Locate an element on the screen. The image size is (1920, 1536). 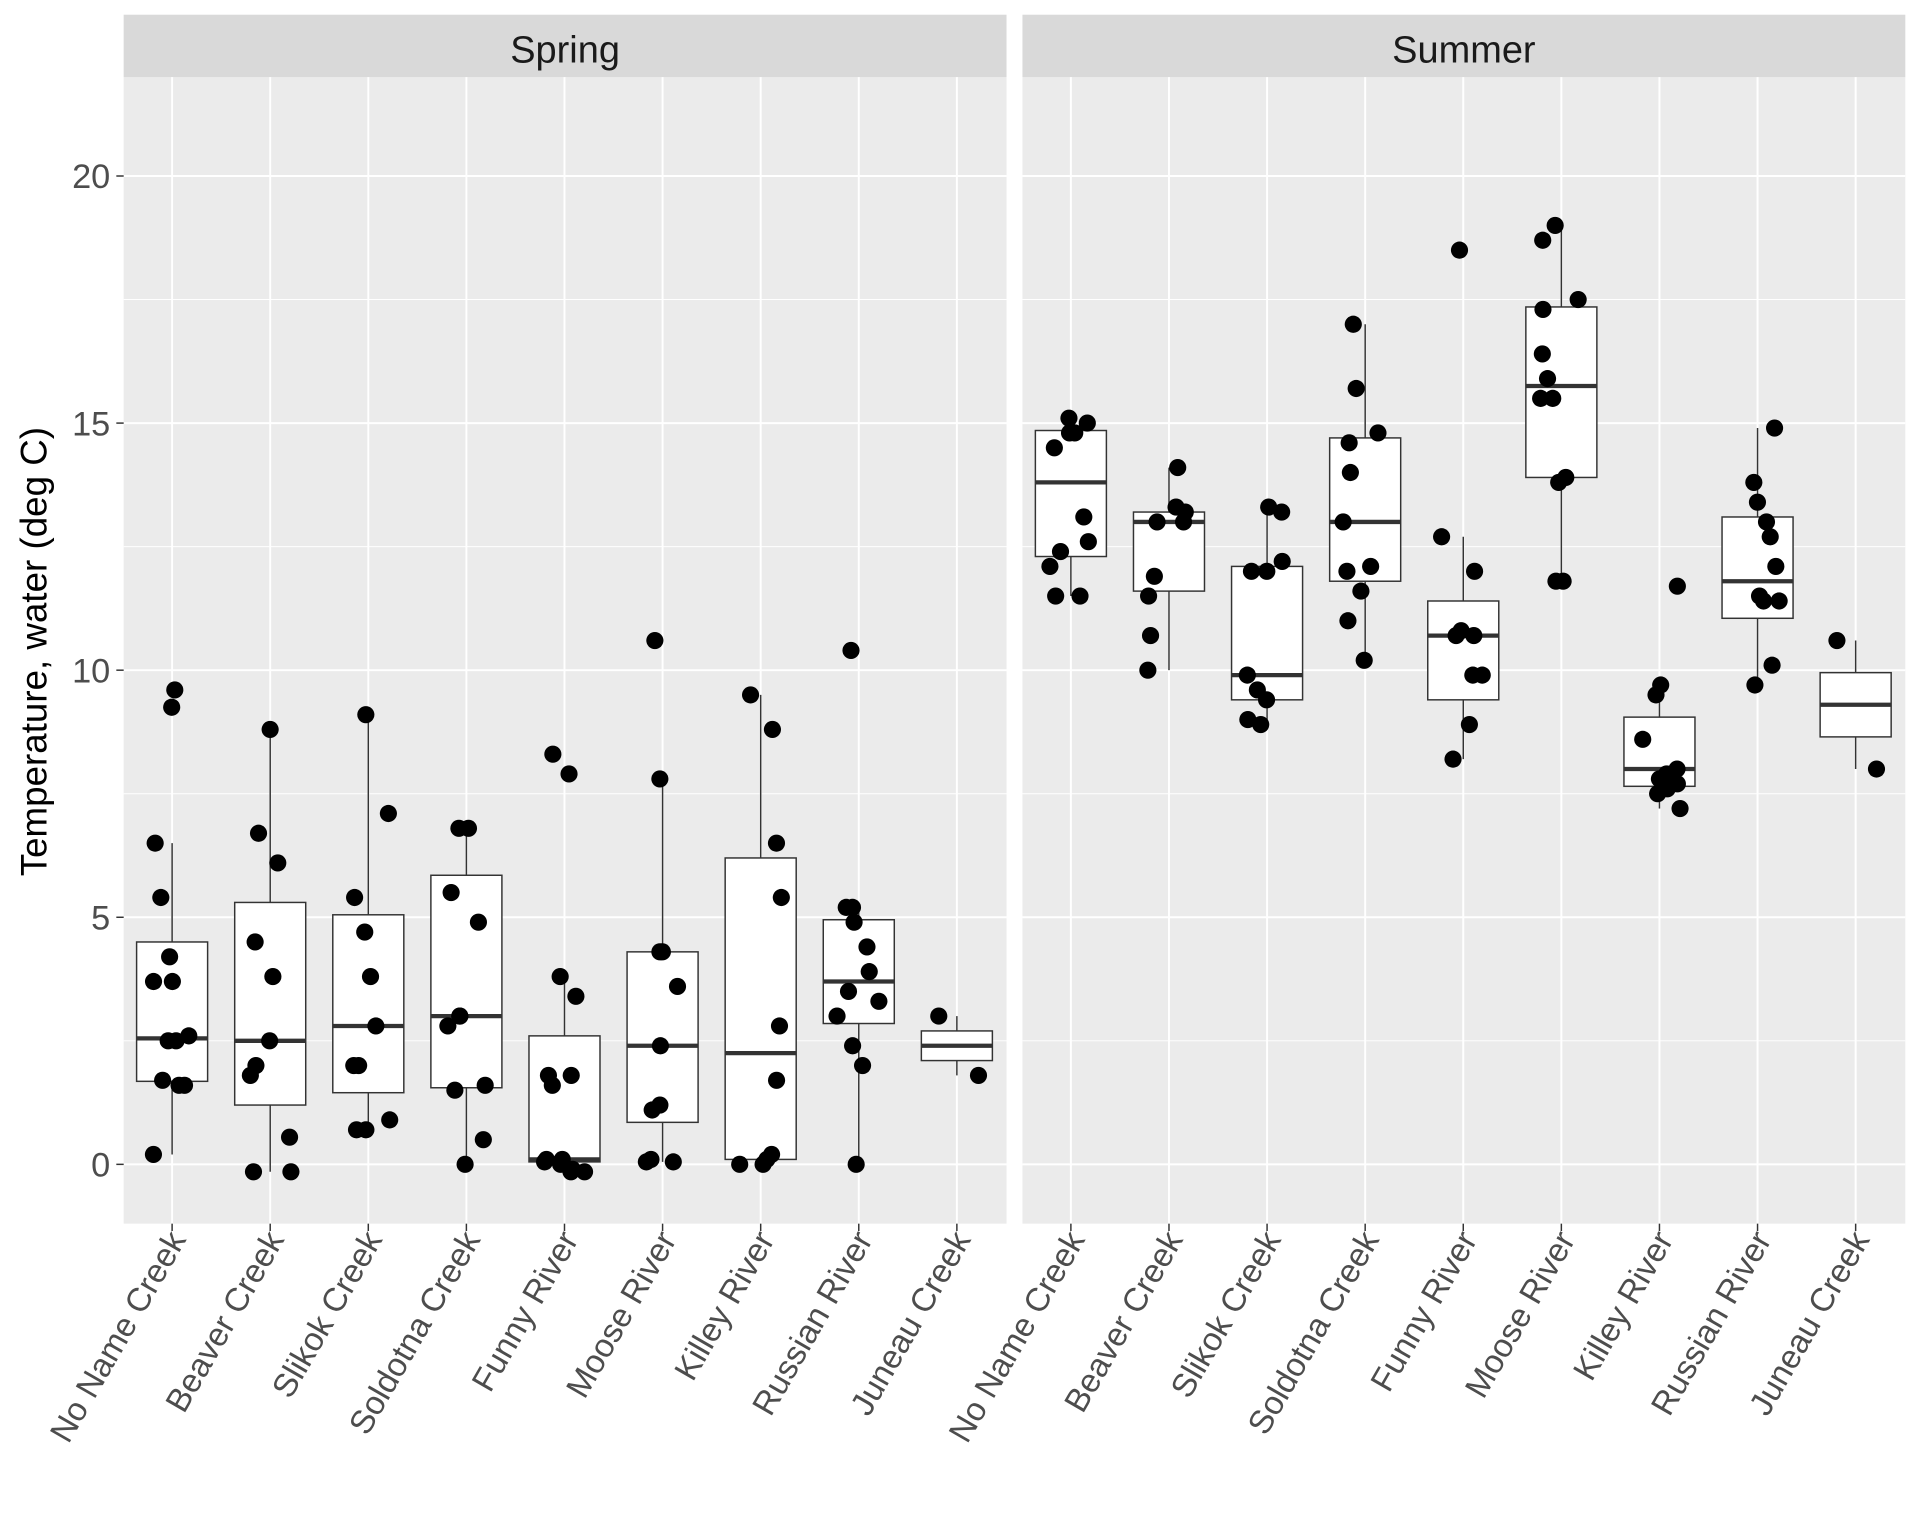
facet-strip is located at coordinates (565, 46).